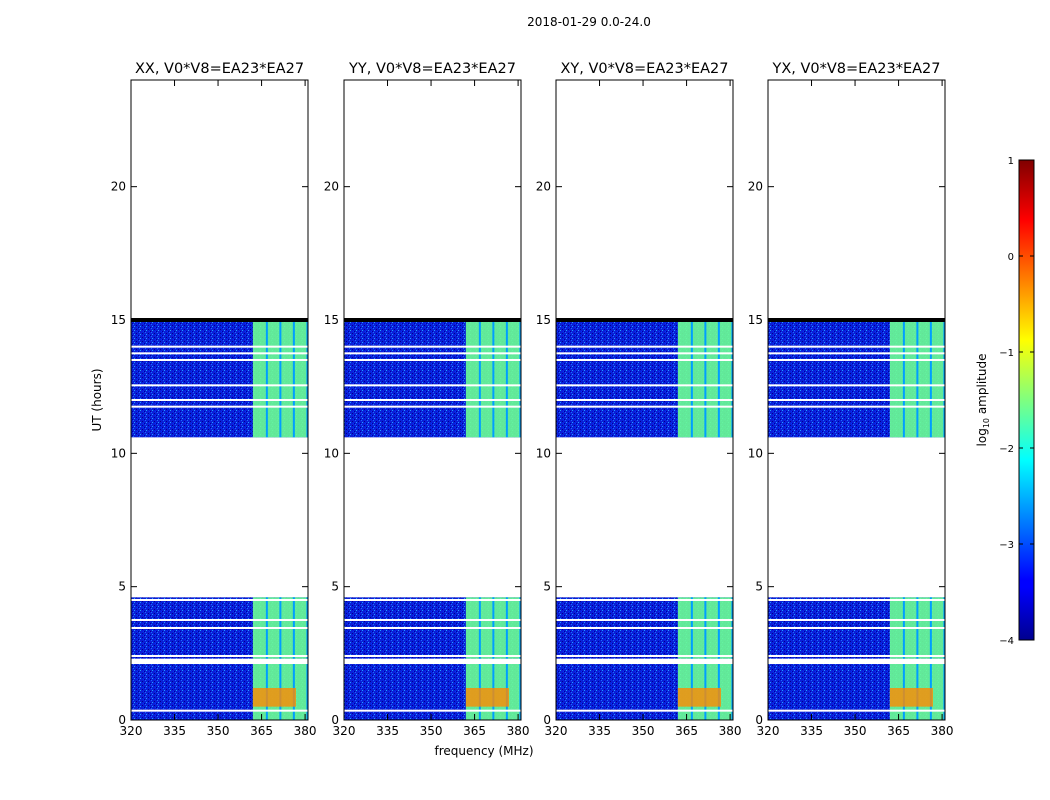 Image resolution: width=1050 pixels, height=800 pixels. Describe the element at coordinates (644, 69) in the screenshot. I see `panel-title: XY, V0*V8=EA23*EA27` at that location.